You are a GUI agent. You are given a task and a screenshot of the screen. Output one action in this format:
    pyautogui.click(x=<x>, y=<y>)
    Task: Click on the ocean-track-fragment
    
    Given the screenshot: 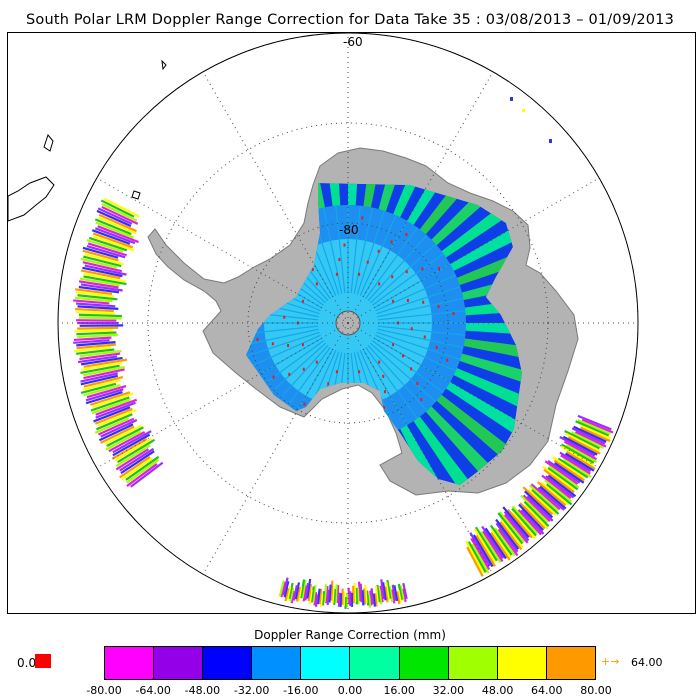 What is the action you would take?
    pyautogui.click(x=511, y=99)
    